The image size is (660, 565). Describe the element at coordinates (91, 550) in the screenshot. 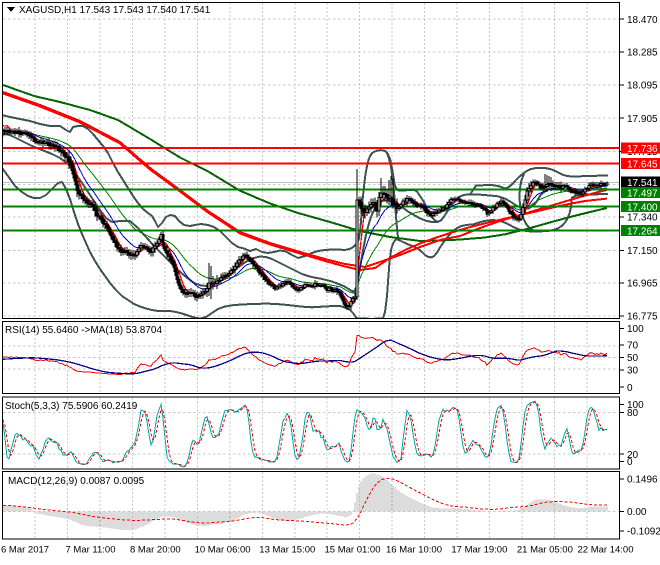

I see `svg-text: 7 Mar 11:00` at that location.